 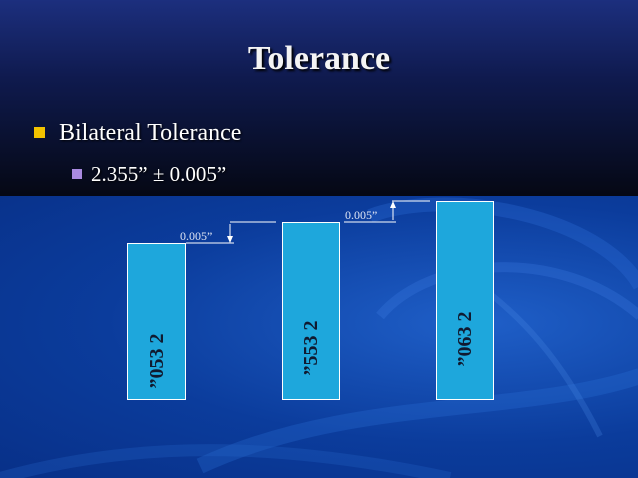 I want to click on lower-tolerance-label: 0.005”, so click(x=196, y=236).